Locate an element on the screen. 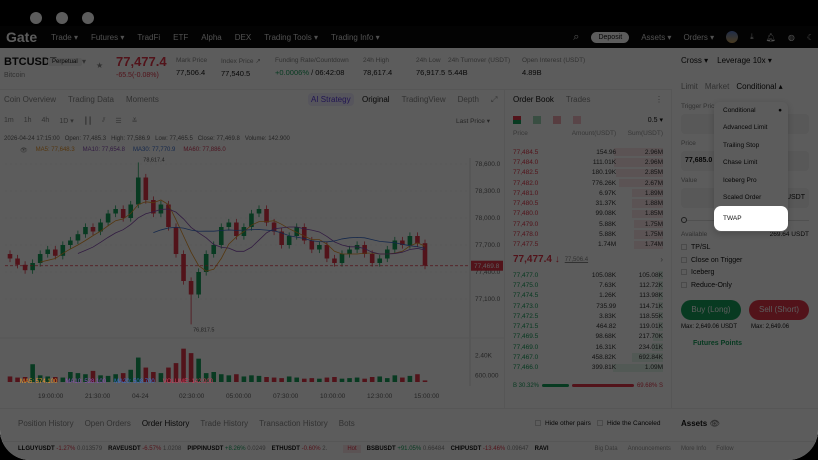  eye-icon: 👁︎ is located at coordinates (714, 423).